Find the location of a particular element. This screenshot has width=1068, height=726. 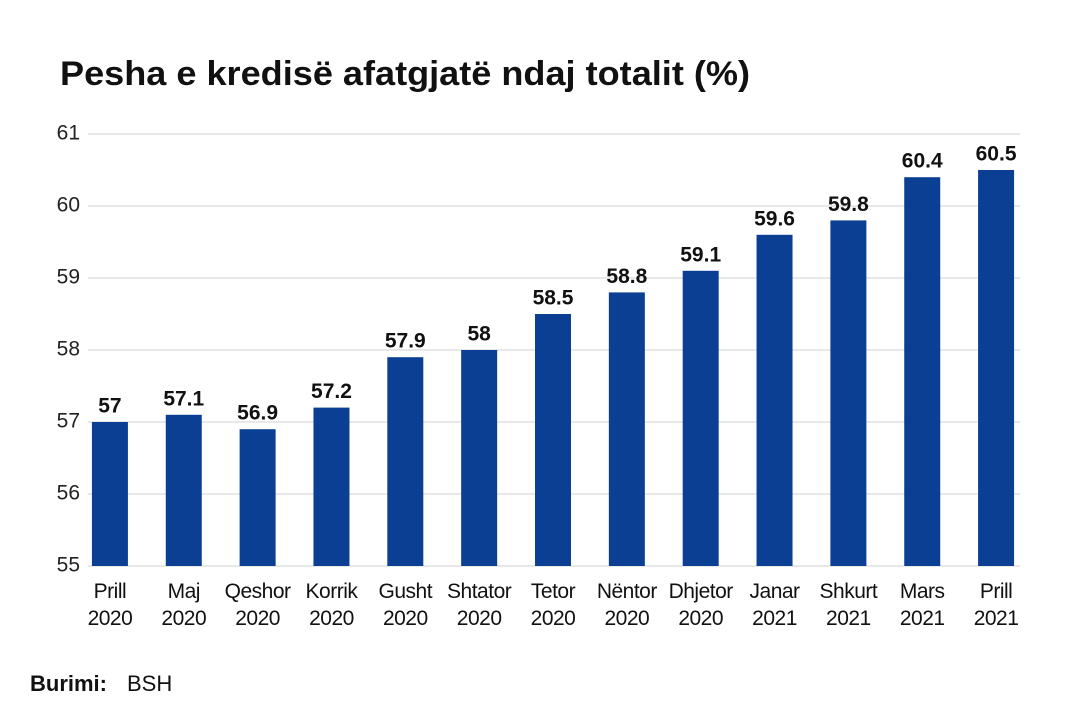

x-tick-label: Nëntor 2020 is located at coordinates (627, 605).